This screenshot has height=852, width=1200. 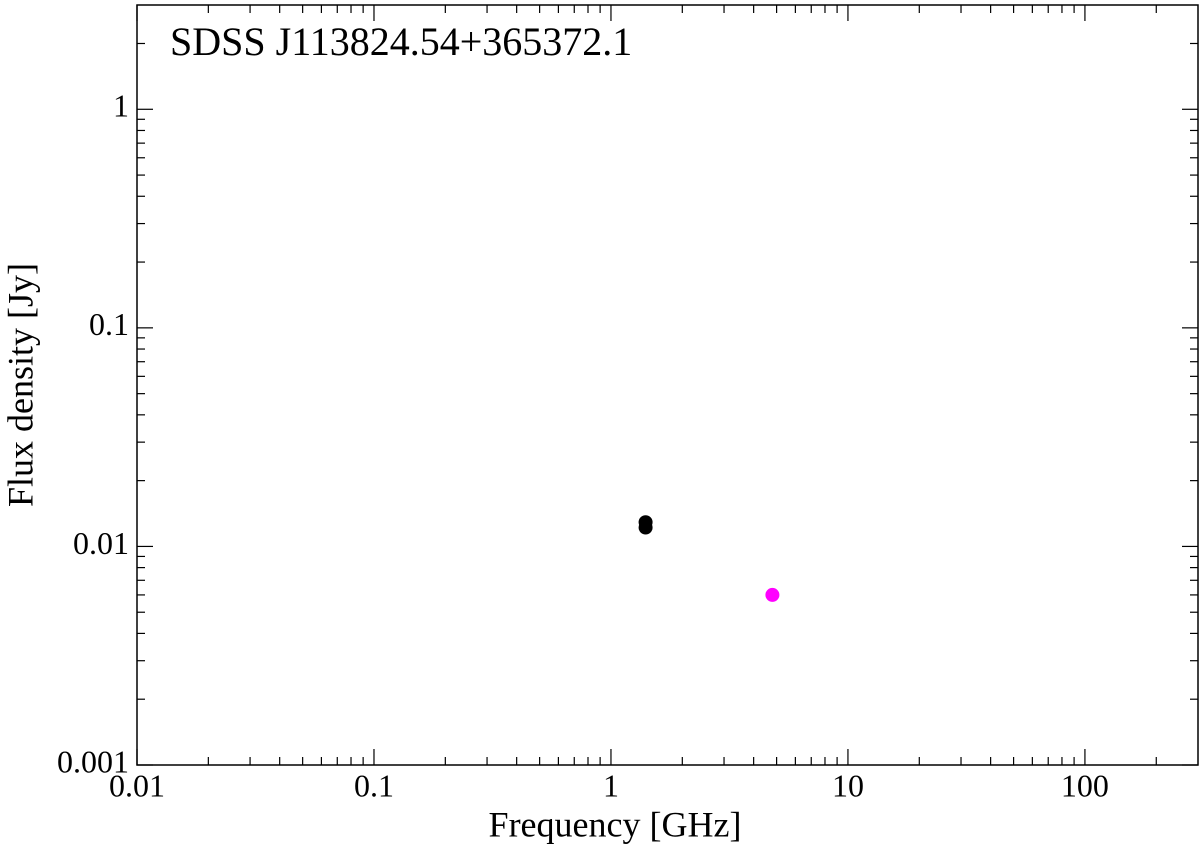 I want to click on x-tick-label: 10, so click(x=848, y=785).